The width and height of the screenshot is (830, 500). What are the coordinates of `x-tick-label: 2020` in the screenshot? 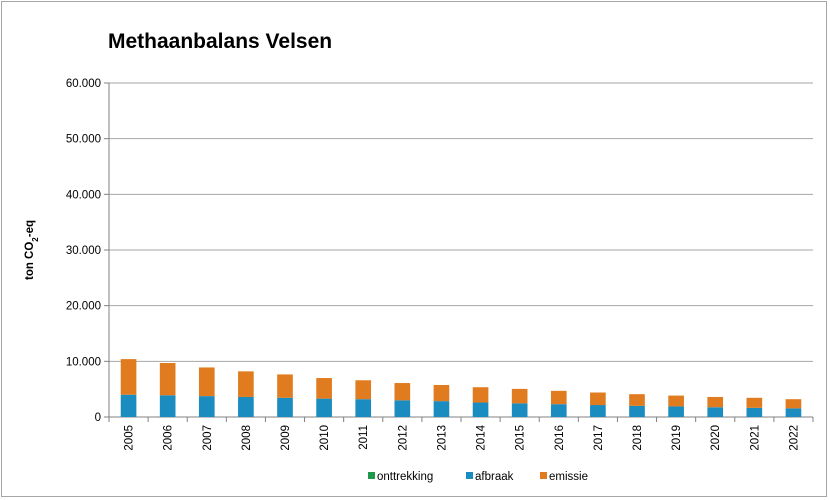 It's located at (716, 438).